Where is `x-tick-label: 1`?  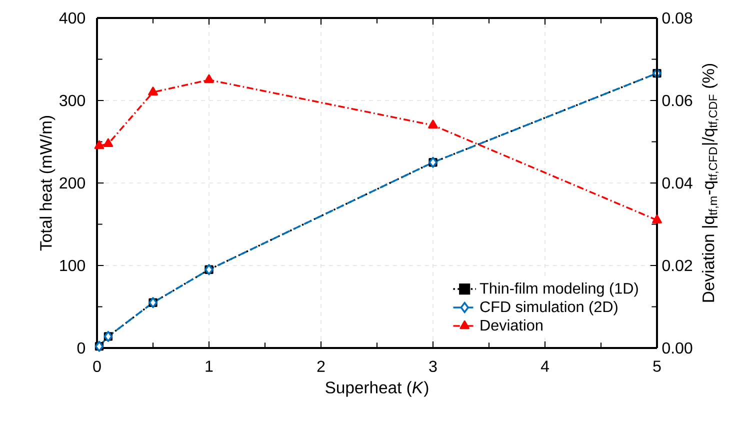
x-tick-label: 1 is located at coordinates (209, 366).